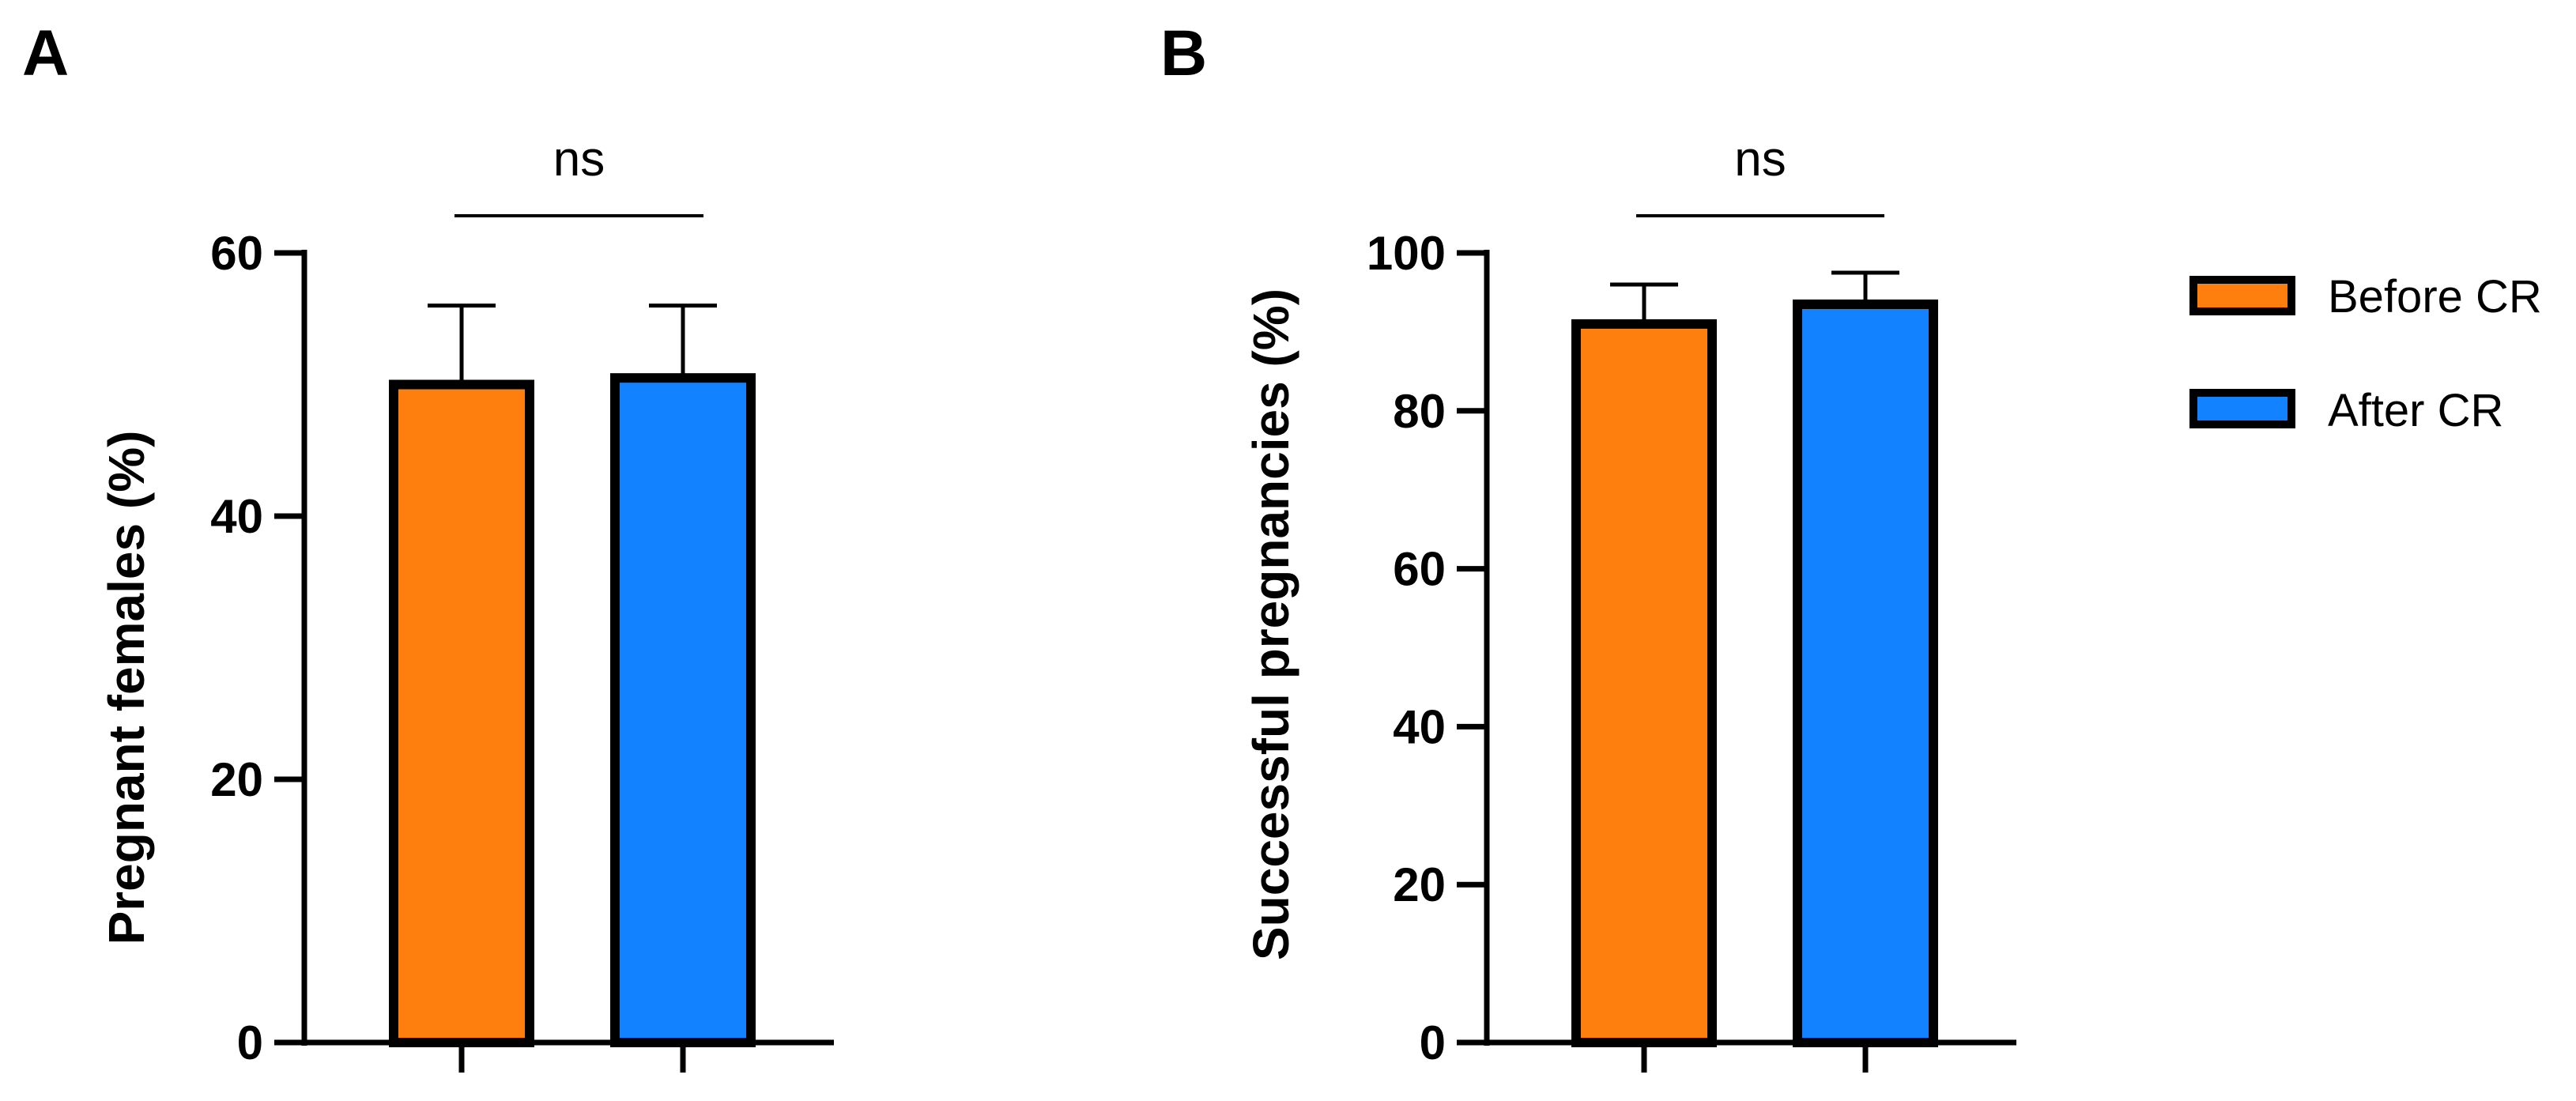 This screenshot has height=1101, width=2576. Describe the element at coordinates (1271, 624) in the screenshot. I see `panel-b-y-axis-title: Successful pregnancies (%)` at that location.